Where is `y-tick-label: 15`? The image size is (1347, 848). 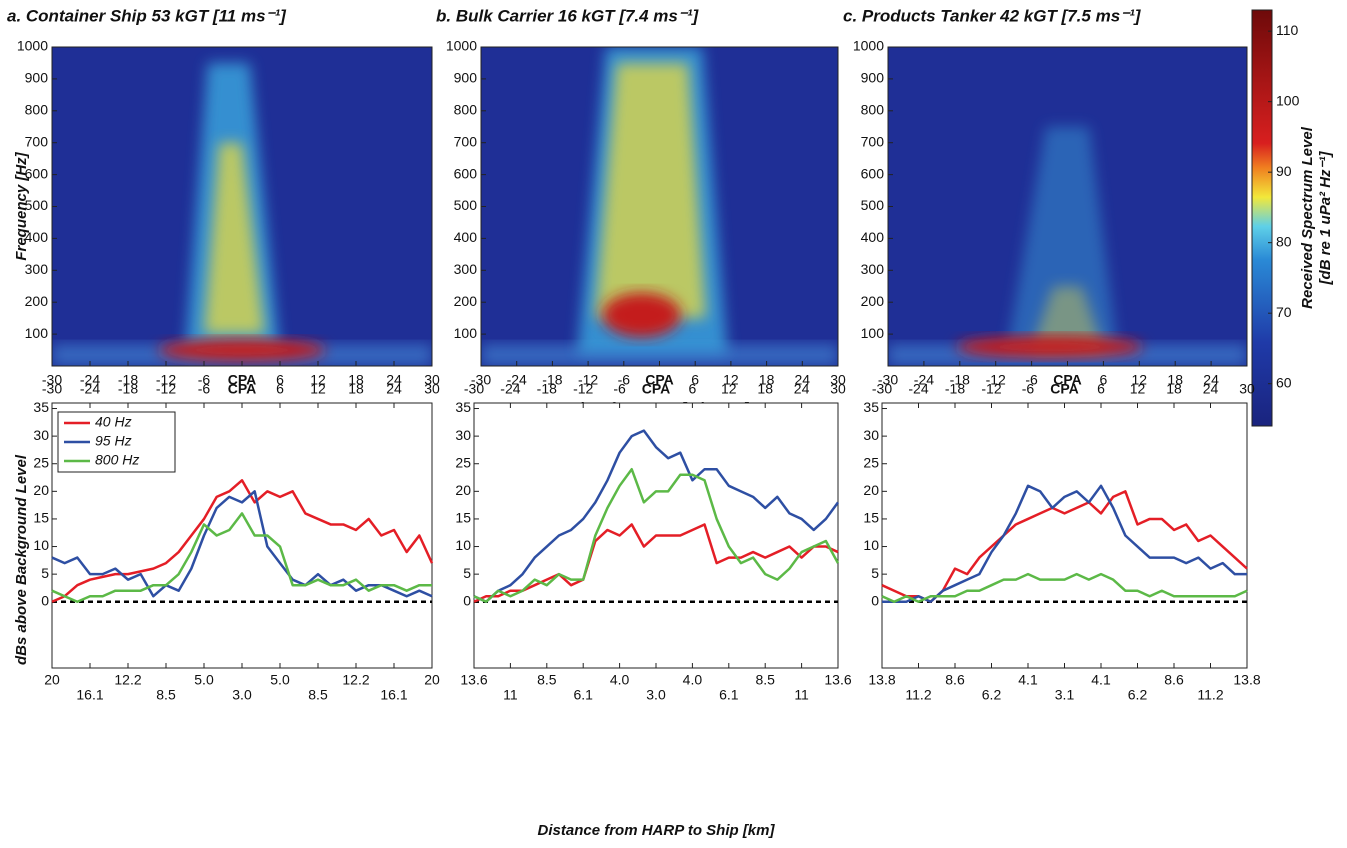
y-tick-label: 15 is located at coordinates (463, 518).